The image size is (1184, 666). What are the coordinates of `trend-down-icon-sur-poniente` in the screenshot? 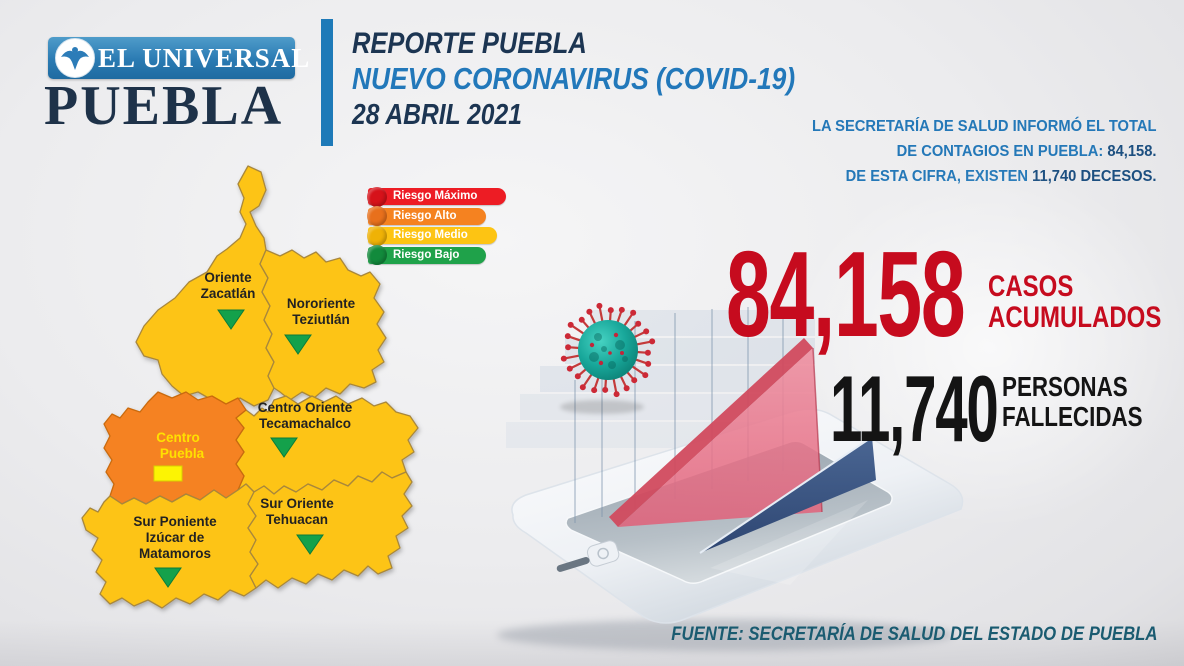 It's located at (168, 577).